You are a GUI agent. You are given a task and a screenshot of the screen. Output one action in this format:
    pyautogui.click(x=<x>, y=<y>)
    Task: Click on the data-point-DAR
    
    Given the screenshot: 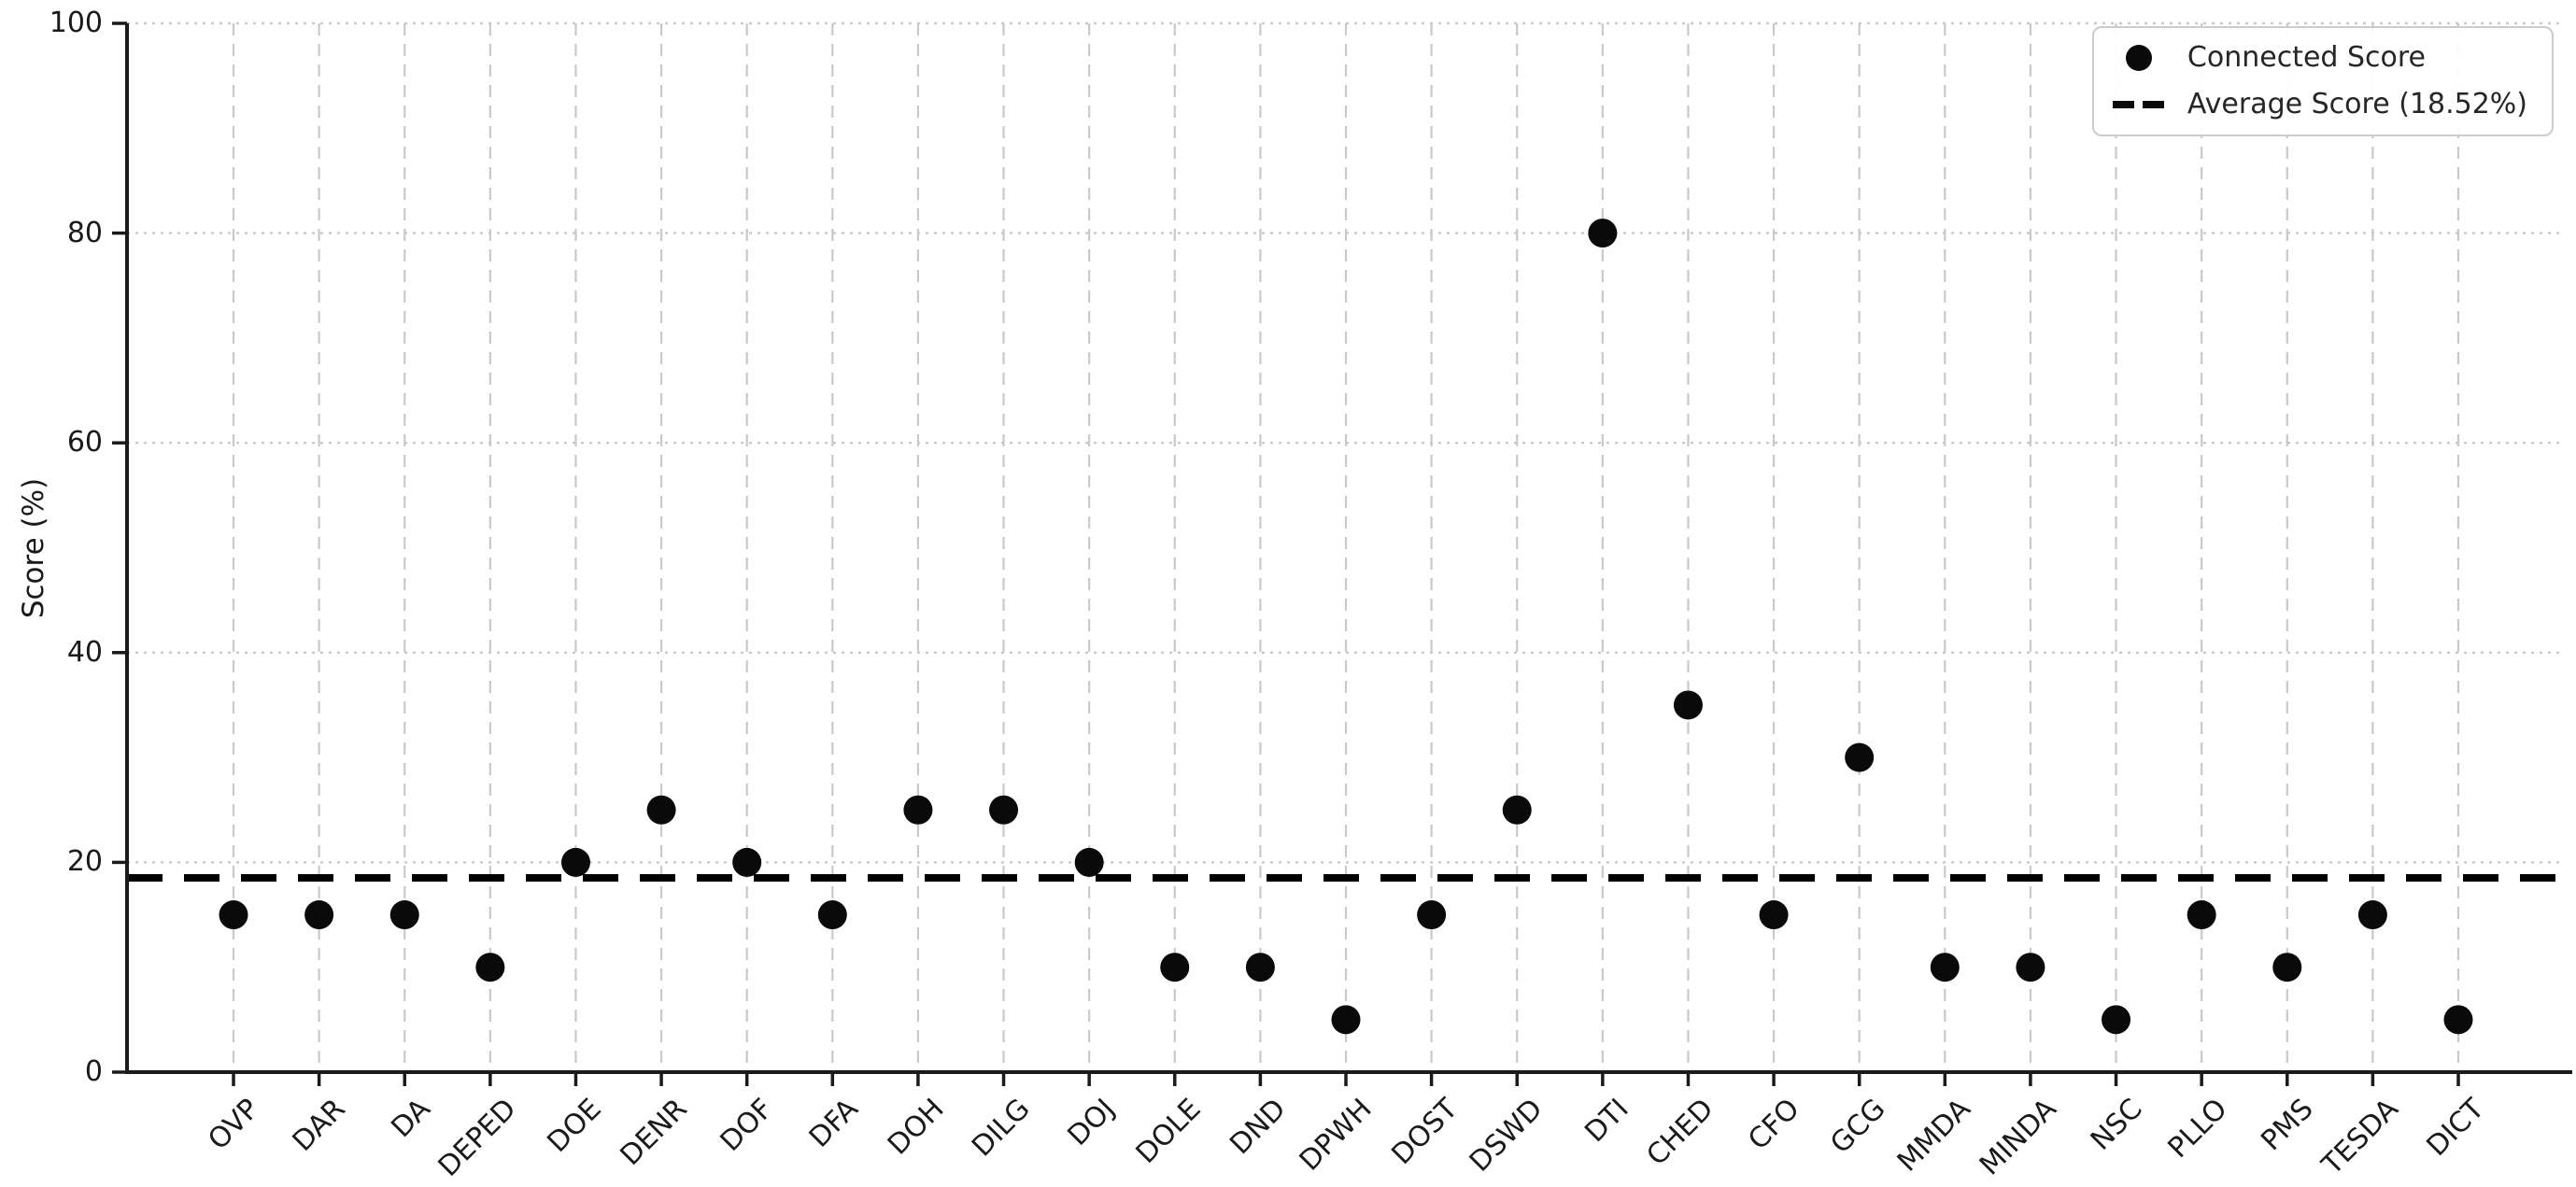 What is the action you would take?
    pyautogui.click(x=319, y=915)
    